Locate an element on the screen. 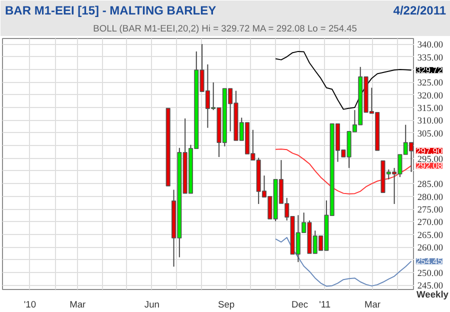  chart-subtitle: BOLL (BAR M1-EEI,20,2) Hi = 329.72 MA = 292.08 Lo = 254.45 is located at coordinates (225, 29).